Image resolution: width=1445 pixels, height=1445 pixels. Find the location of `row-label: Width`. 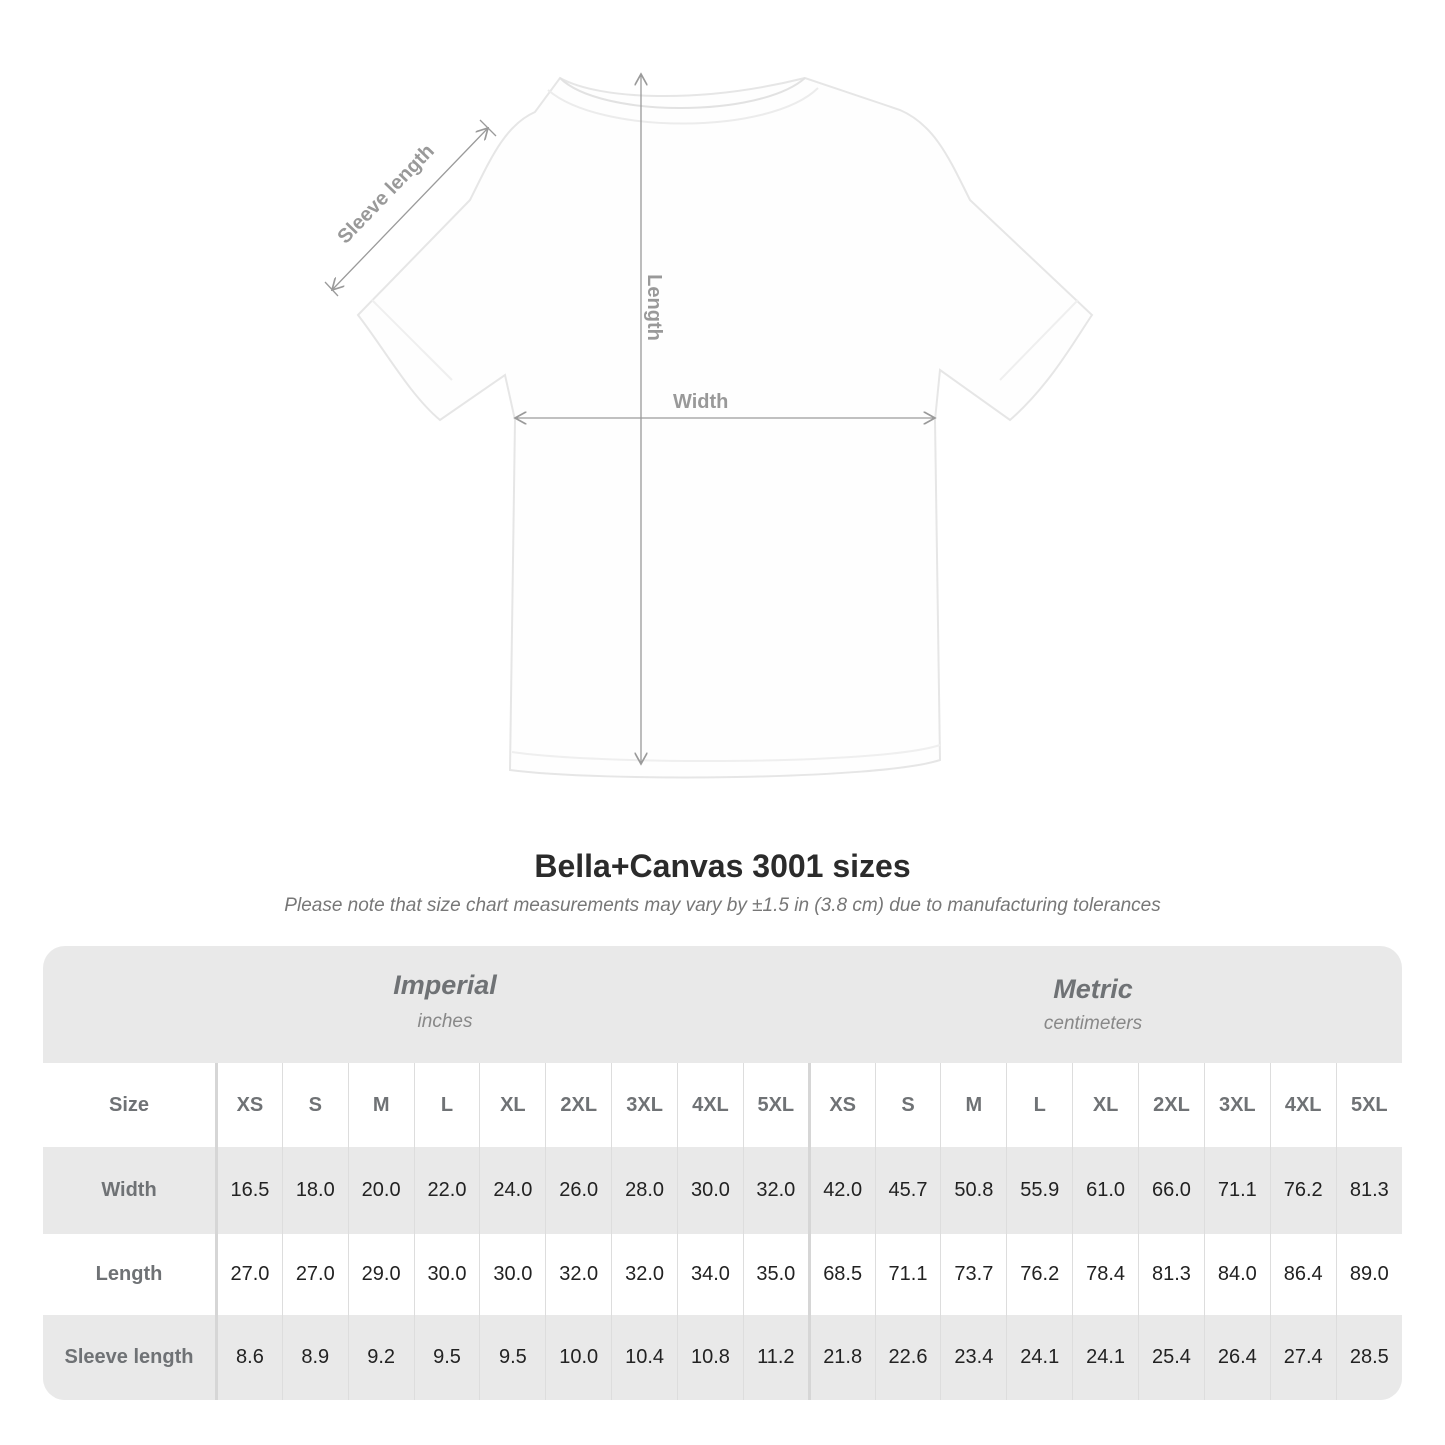

row-label: Width is located at coordinates (130, 1190).